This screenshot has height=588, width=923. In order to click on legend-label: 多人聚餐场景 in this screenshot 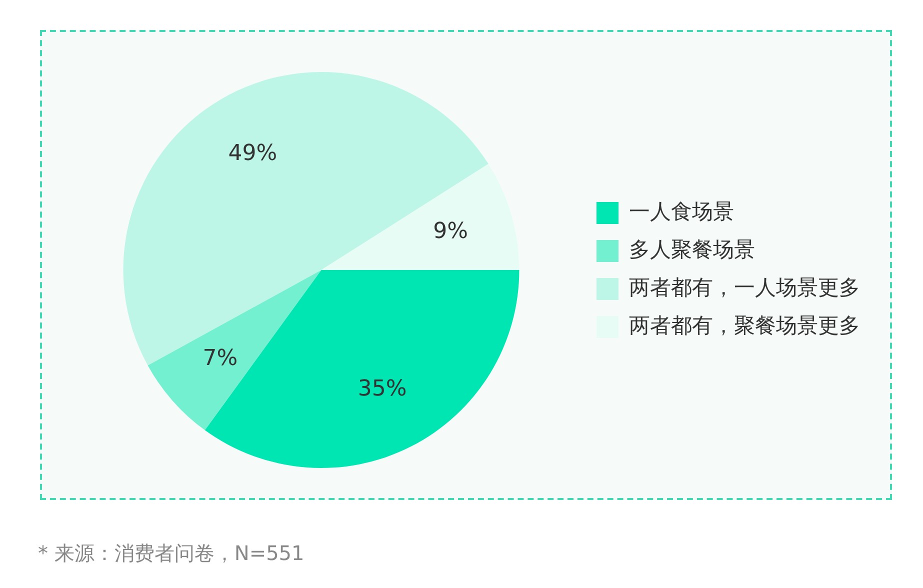, I will do `click(692, 249)`.